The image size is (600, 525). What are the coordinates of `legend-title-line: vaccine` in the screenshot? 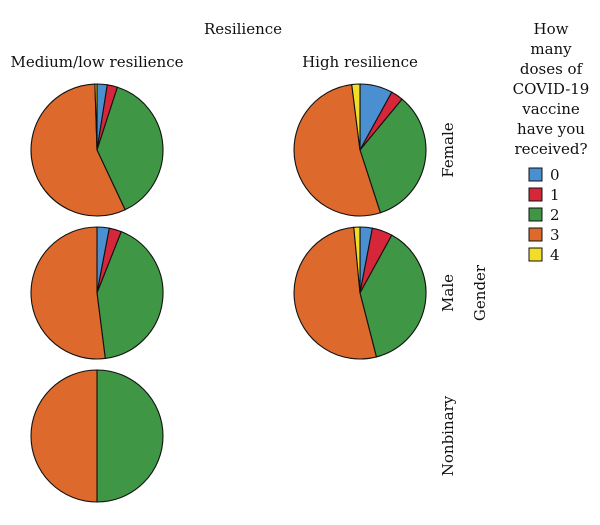 It's located at (550, 109).